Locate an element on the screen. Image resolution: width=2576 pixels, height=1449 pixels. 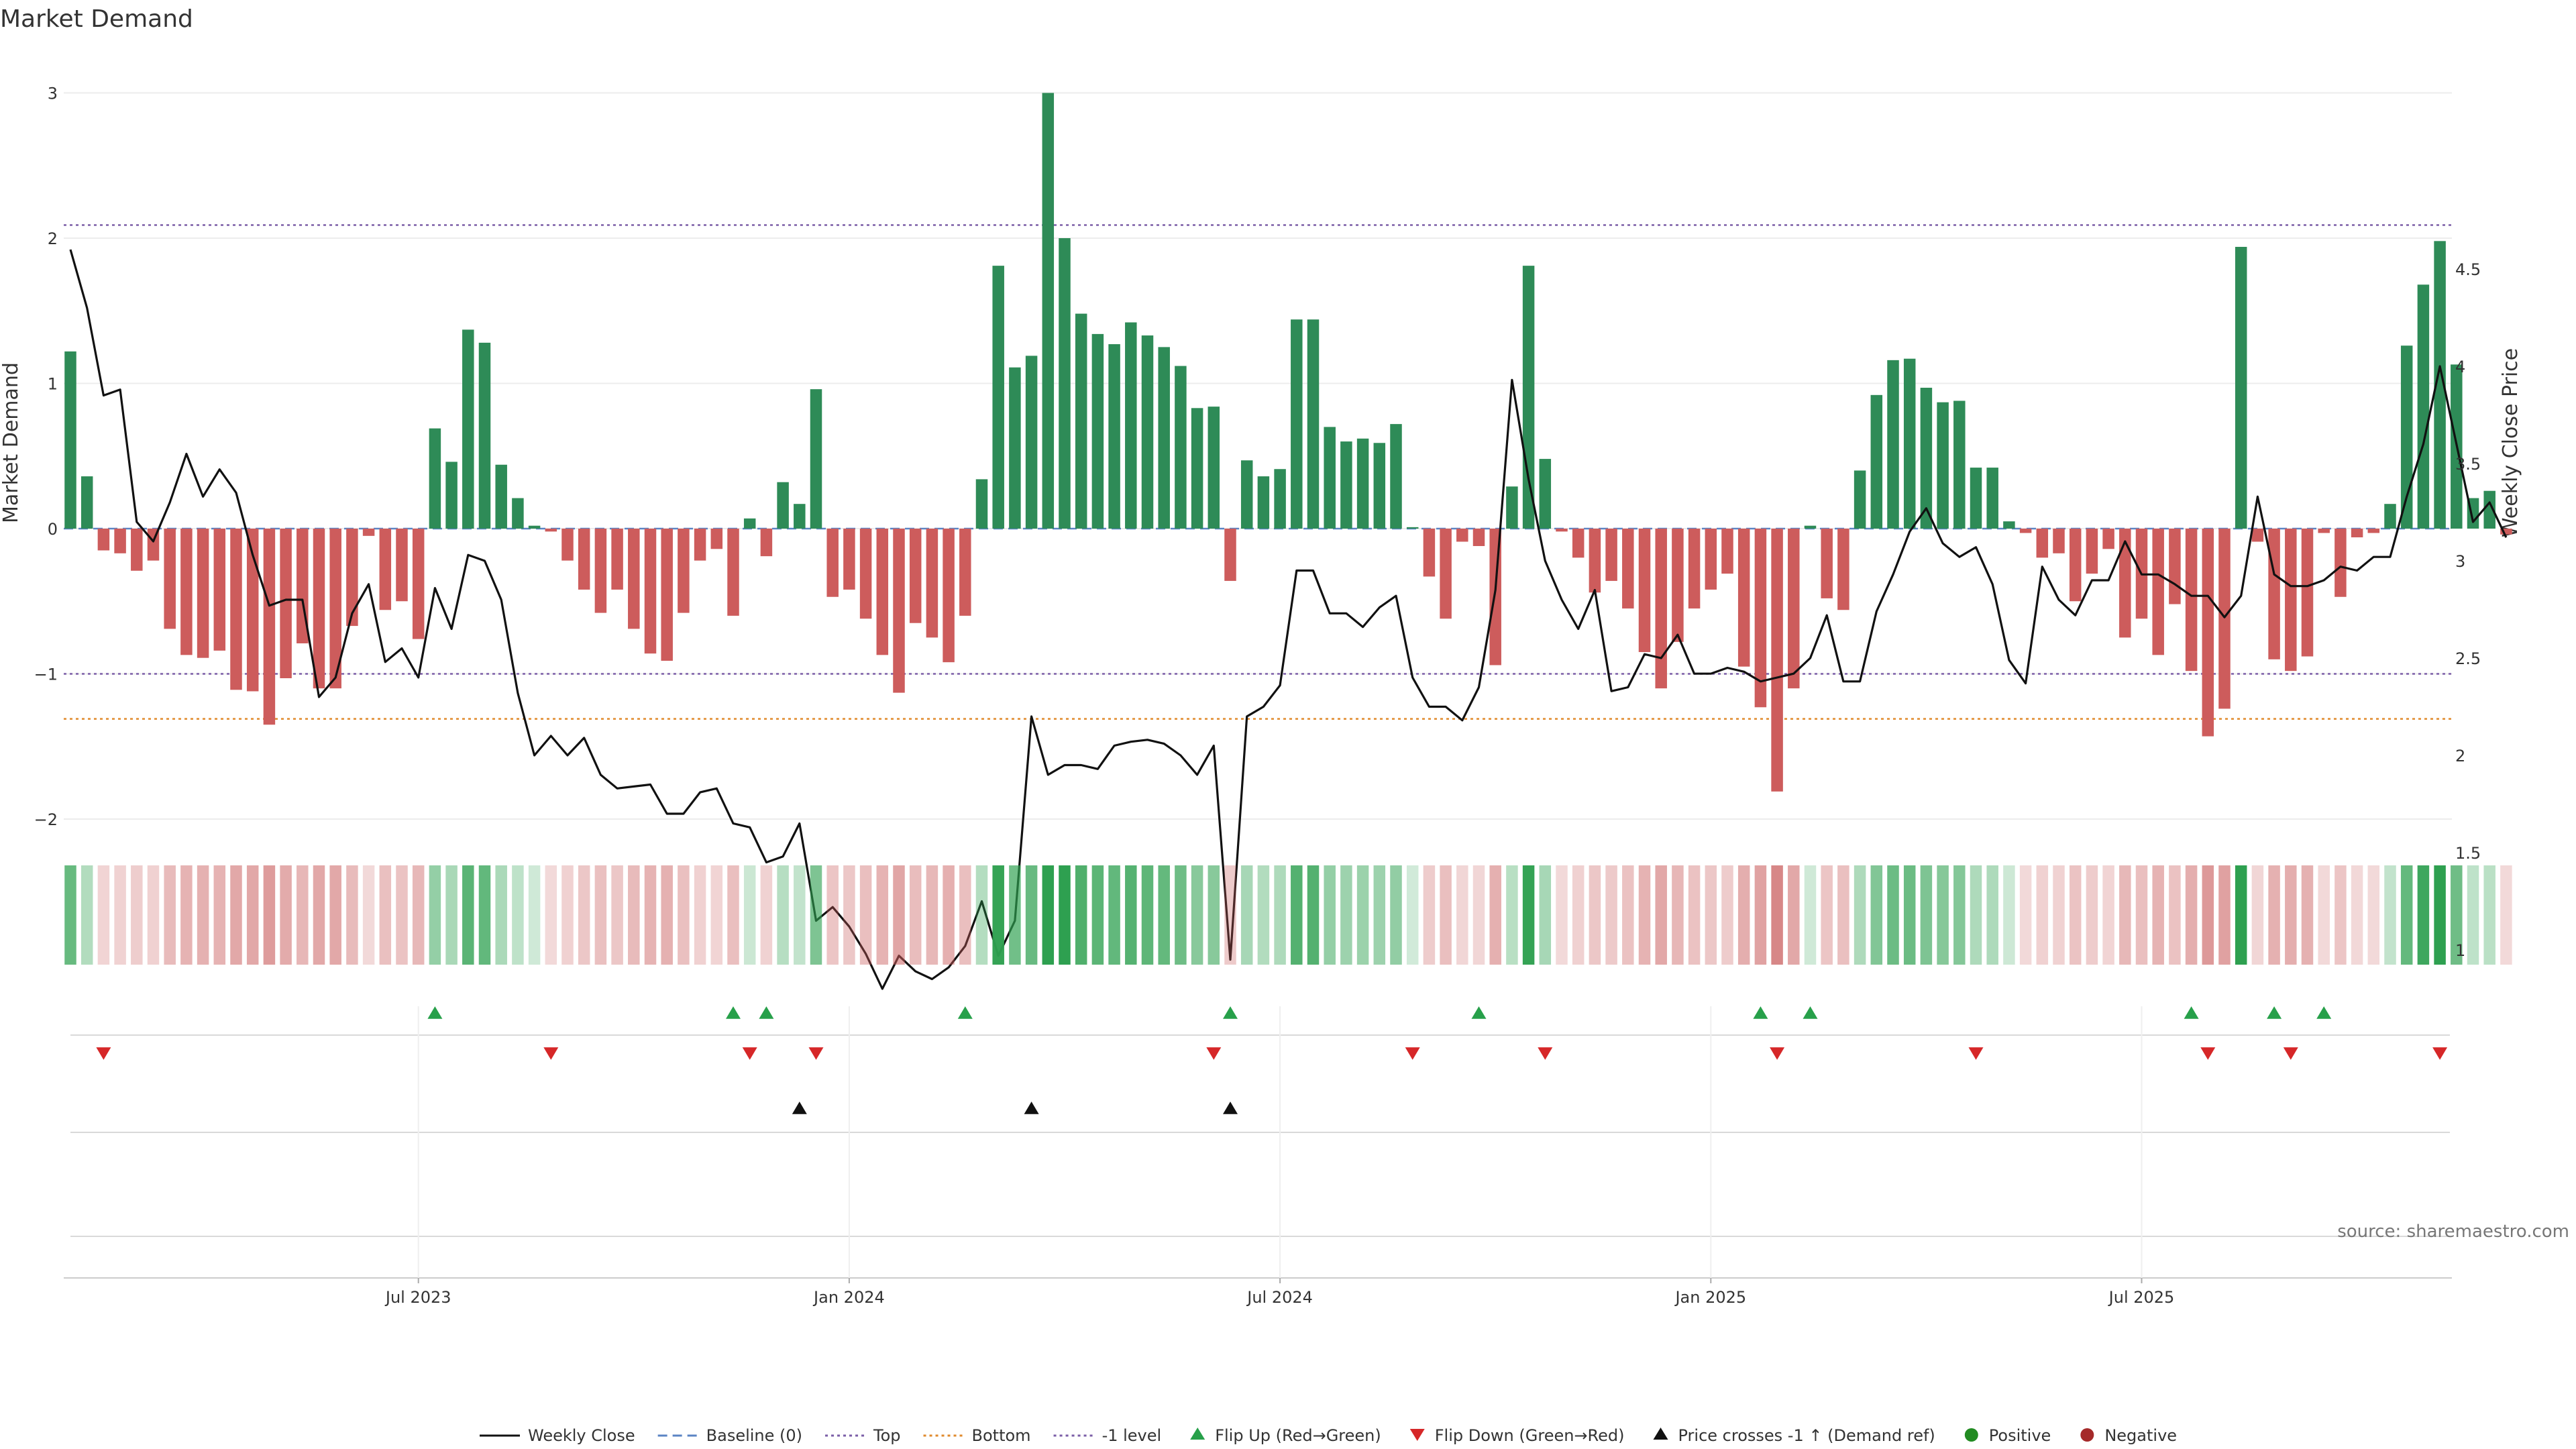
left-axis-label: Market Demand is located at coordinates (11, 442).